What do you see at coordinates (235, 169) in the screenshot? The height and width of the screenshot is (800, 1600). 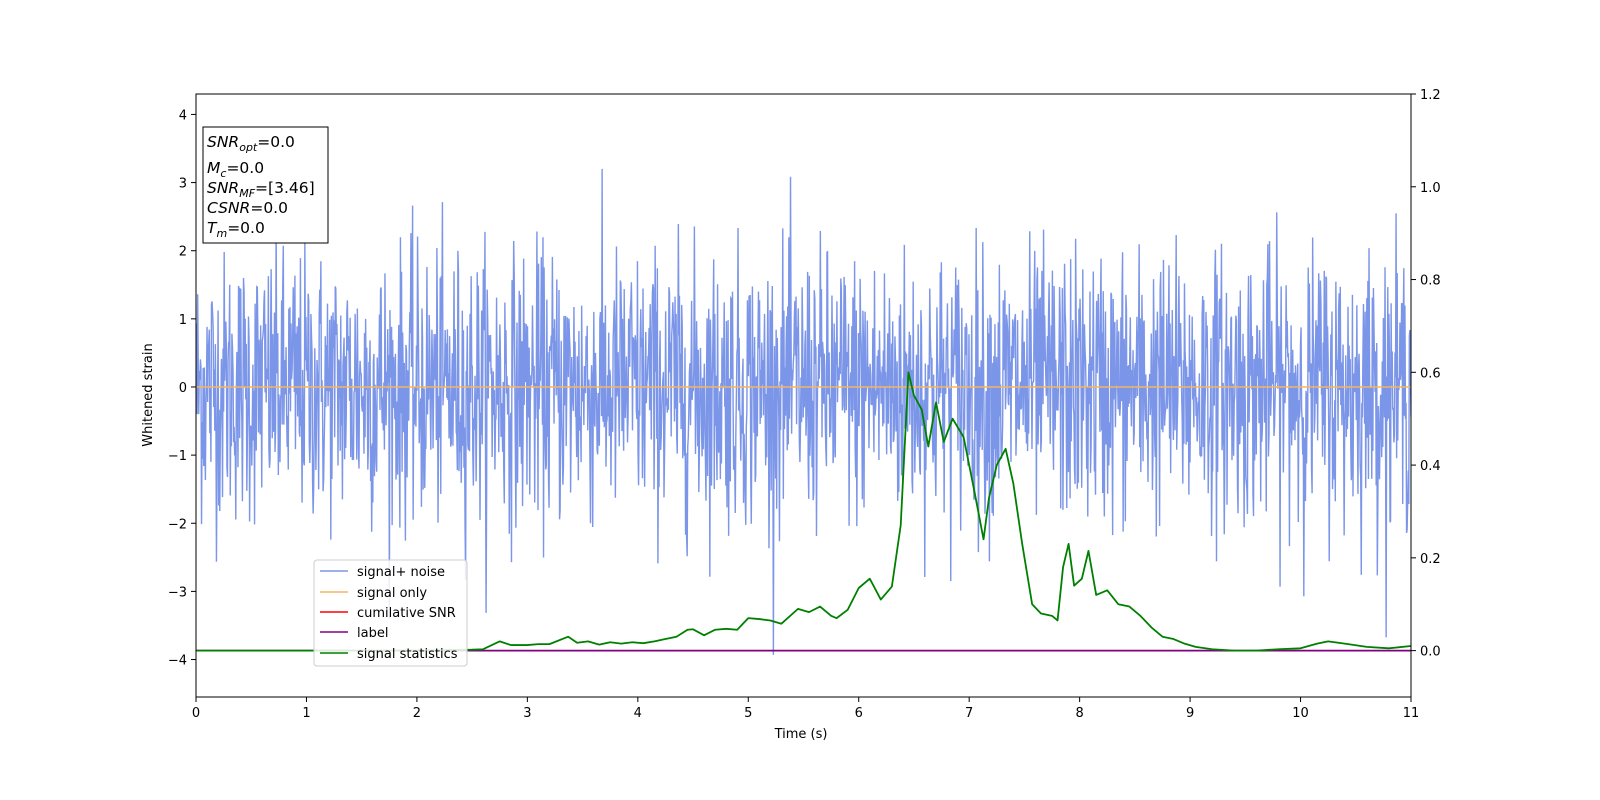 I see `info-mc: Mc=0.0` at bounding box center [235, 169].